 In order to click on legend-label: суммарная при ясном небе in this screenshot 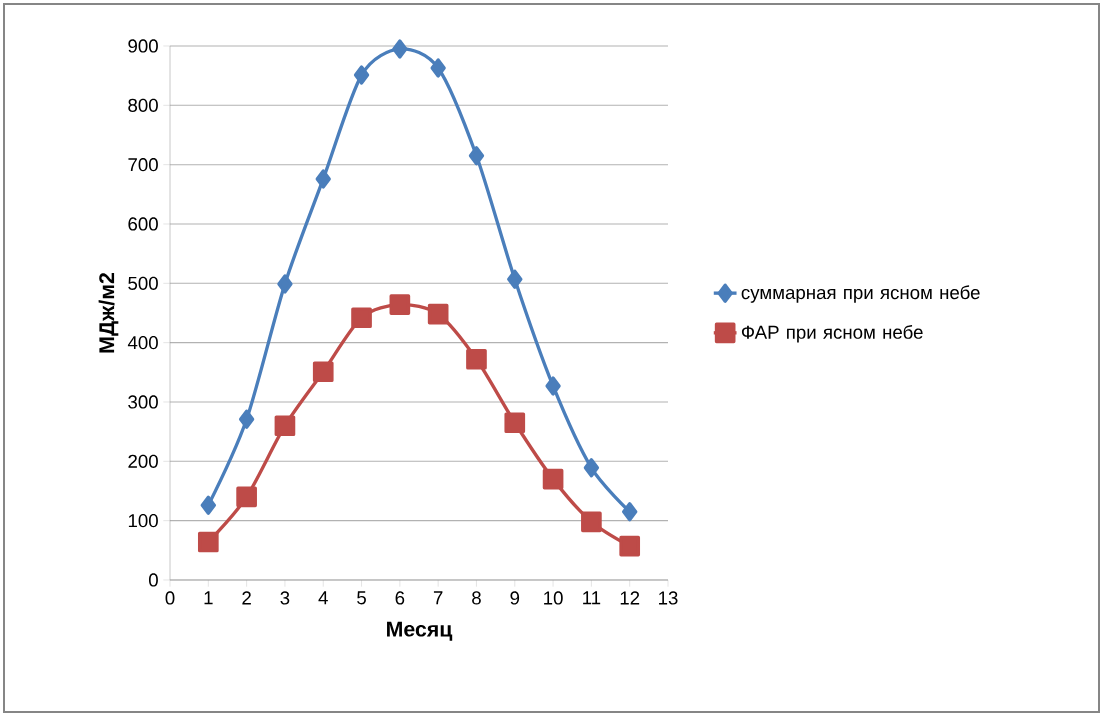, I will do `click(860, 294)`.